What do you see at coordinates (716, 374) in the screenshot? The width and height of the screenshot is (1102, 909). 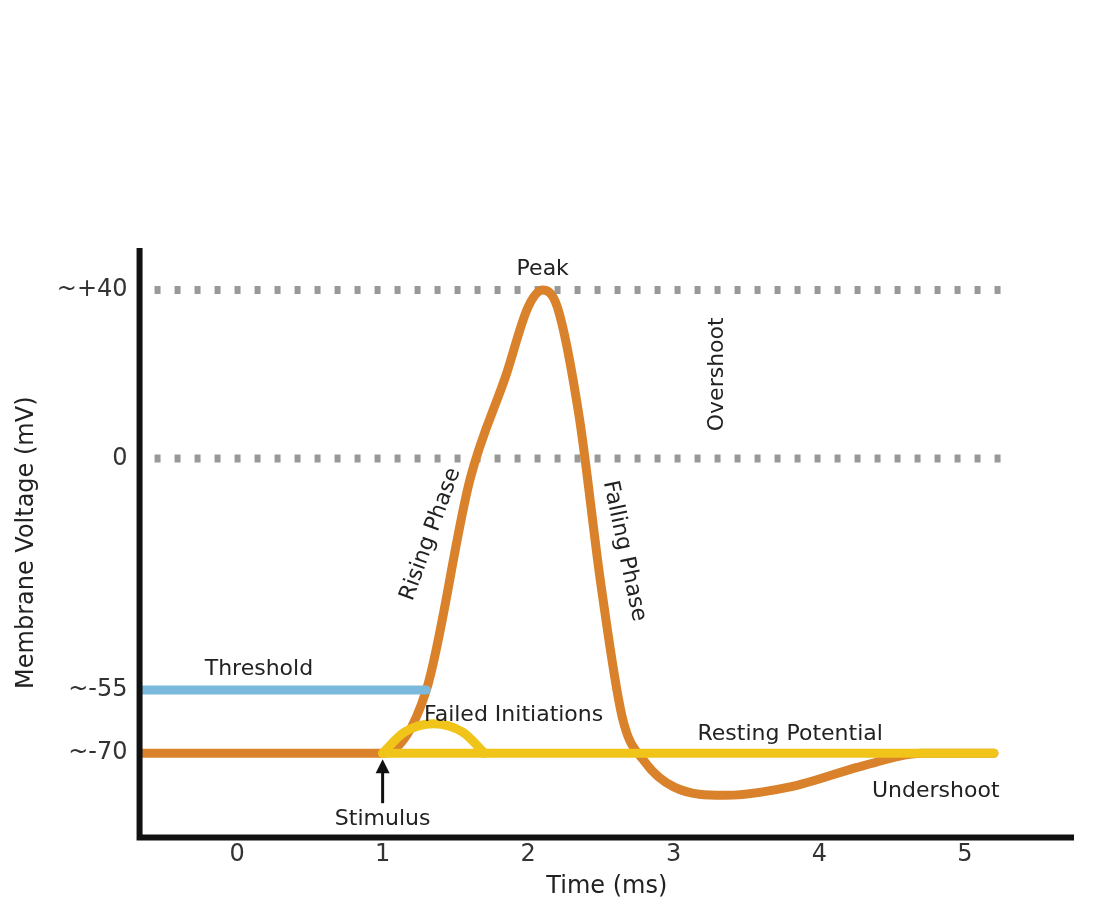 I see `annotation: Overshoot` at bounding box center [716, 374].